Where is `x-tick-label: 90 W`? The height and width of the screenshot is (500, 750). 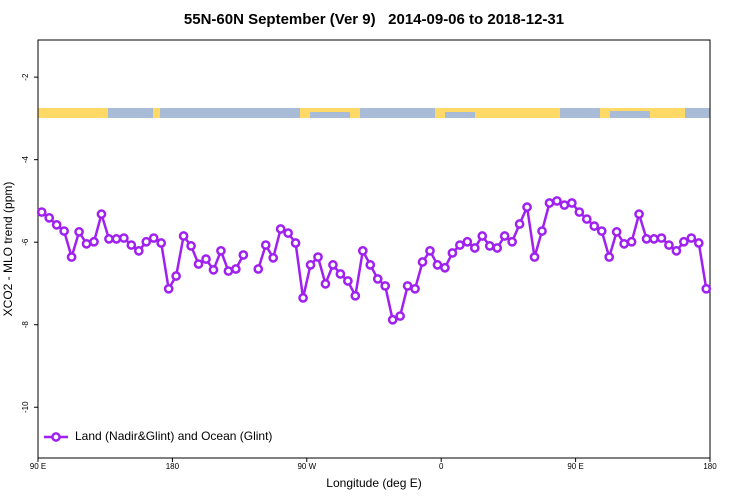 x-tick-label: 90 W is located at coordinates (306, 466).